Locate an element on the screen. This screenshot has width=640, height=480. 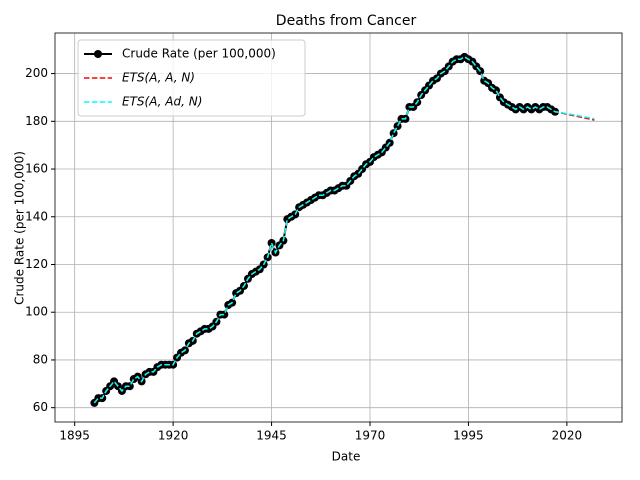
legend-box is located at coordinates (191, 78).